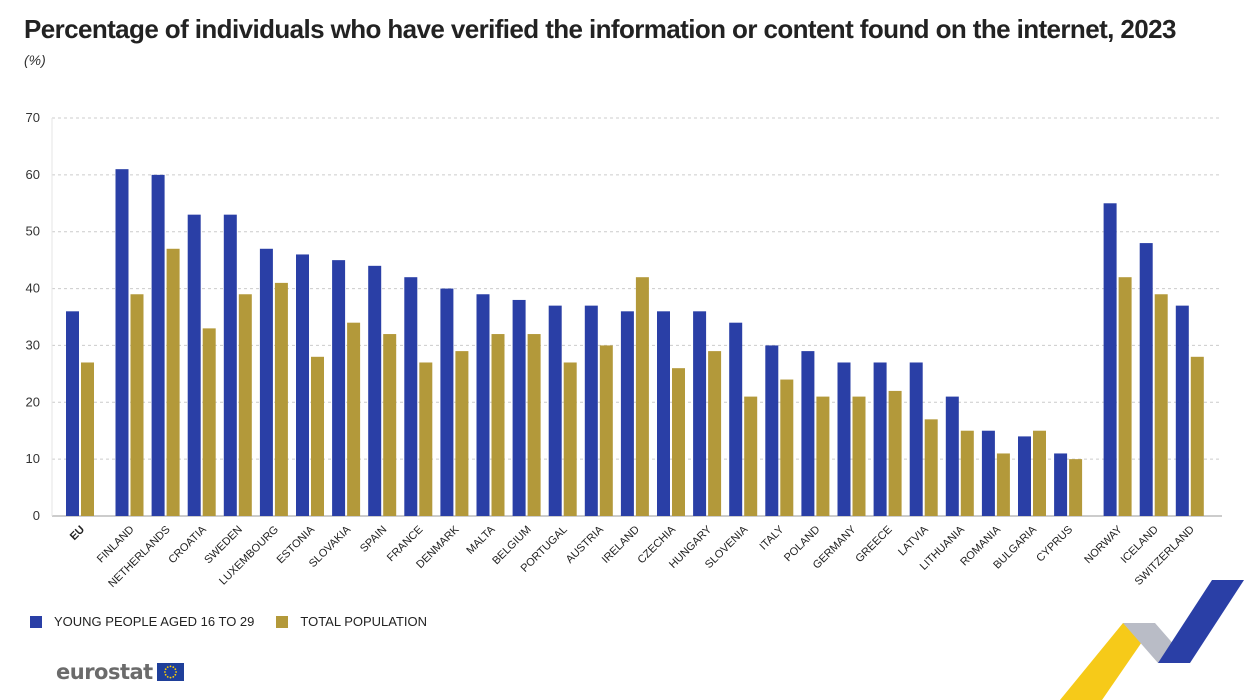 Image resolution: width=1244 pixels, height=700 pixels. Describe the element at coordinates (245, 405) in the screenshot. I see `bar-total-sweden` at that location.